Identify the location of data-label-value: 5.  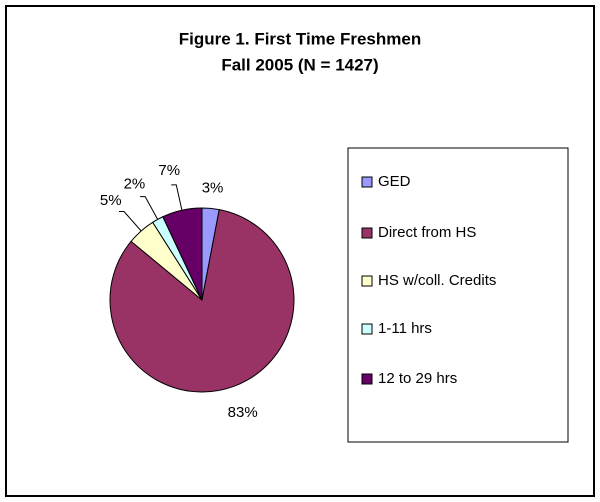
(104, 200).